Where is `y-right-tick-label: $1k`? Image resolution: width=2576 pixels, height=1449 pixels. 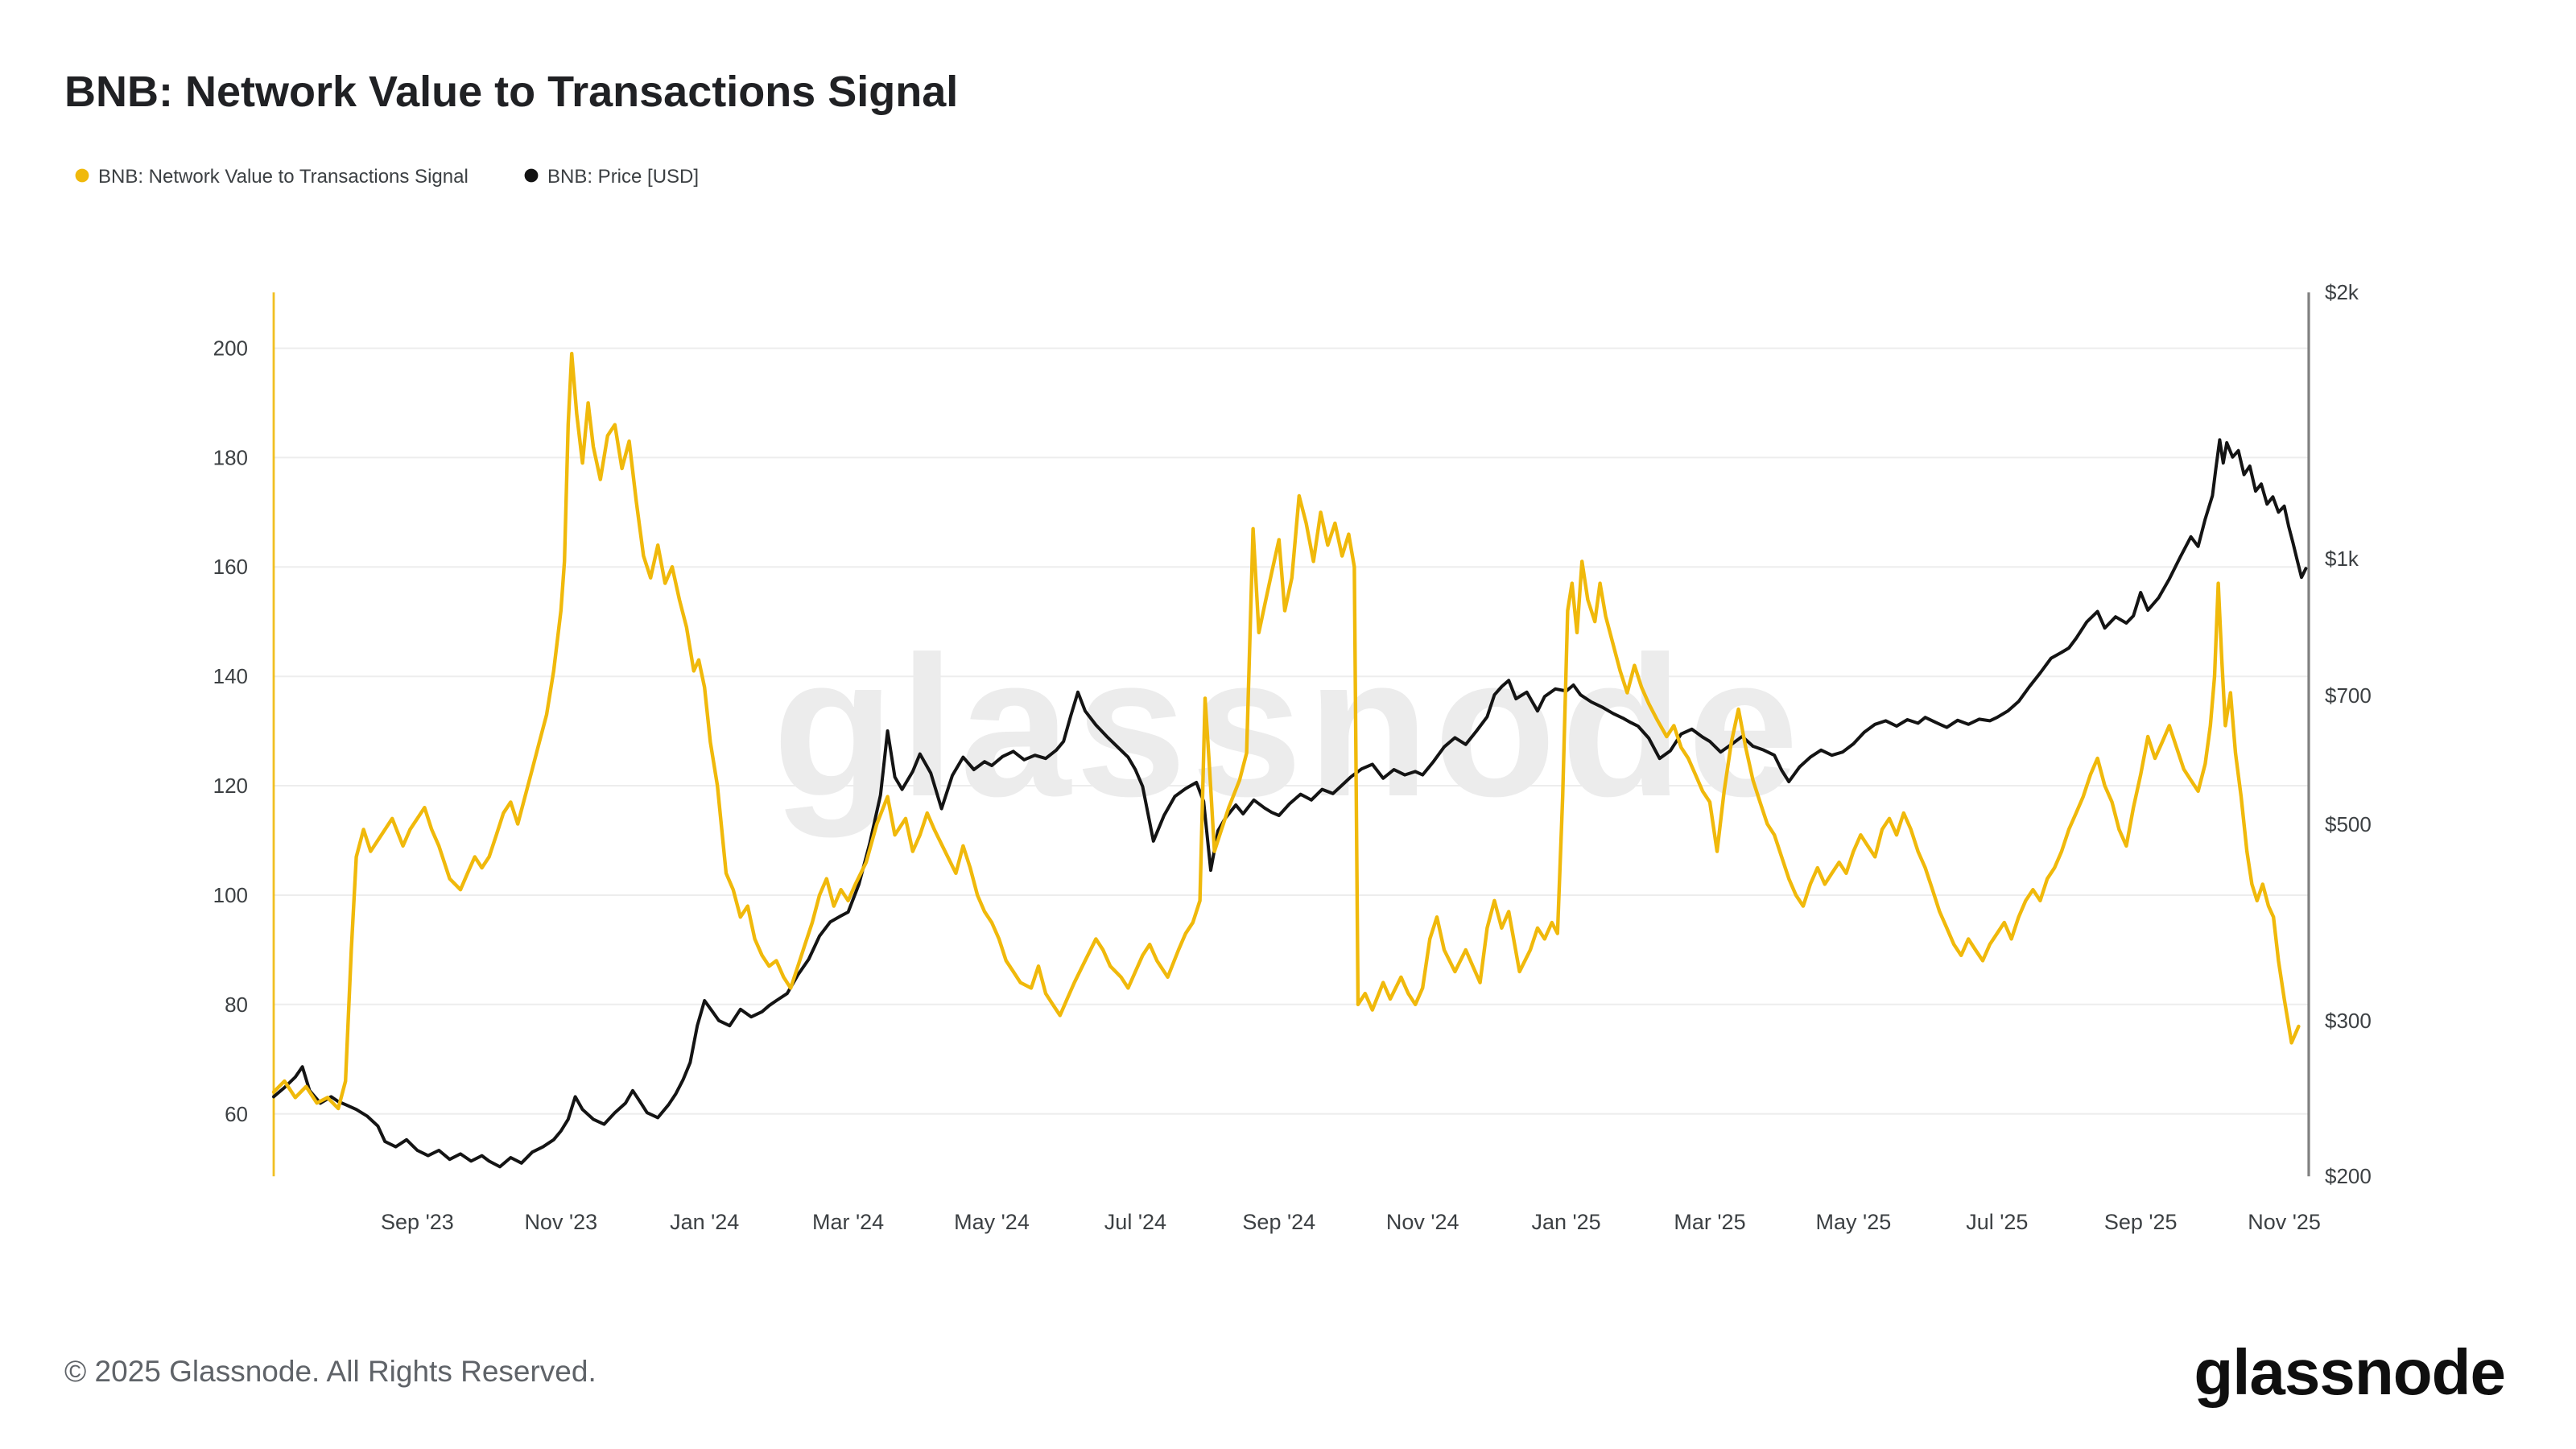 y-right-tick-label: $1k is located at coordinates (2342, 559).